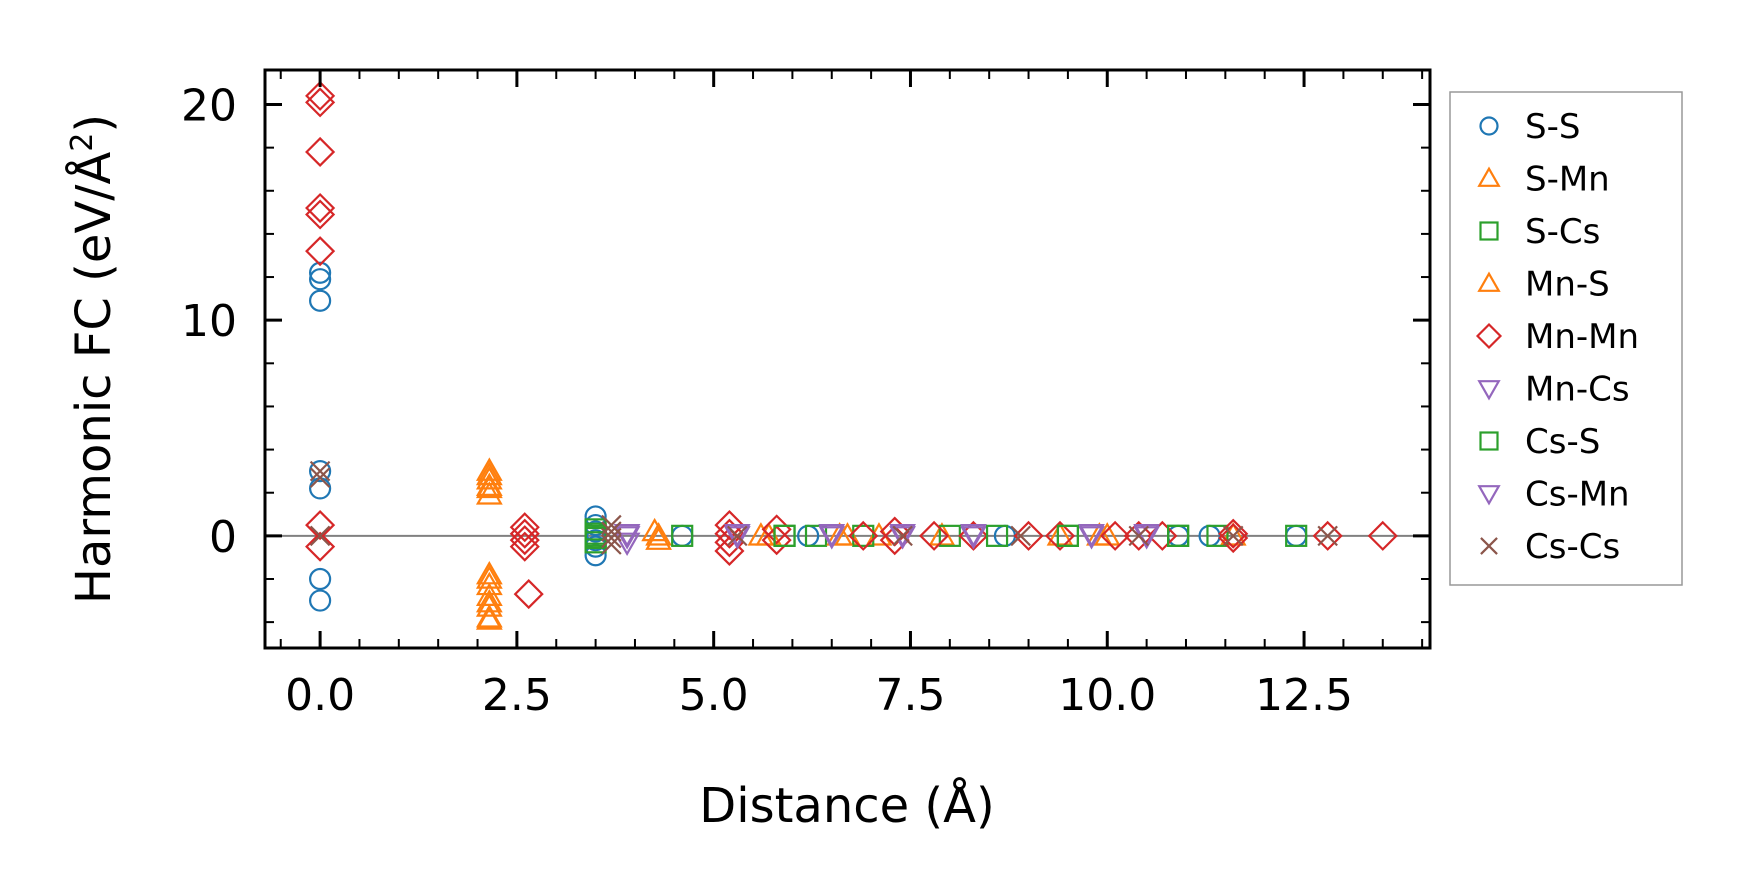 This screenshot has height=893, width=1737. Describe the element at coordinates (910, 695) in the screenshot. I see `x-tick-label: 7.5` at that location.